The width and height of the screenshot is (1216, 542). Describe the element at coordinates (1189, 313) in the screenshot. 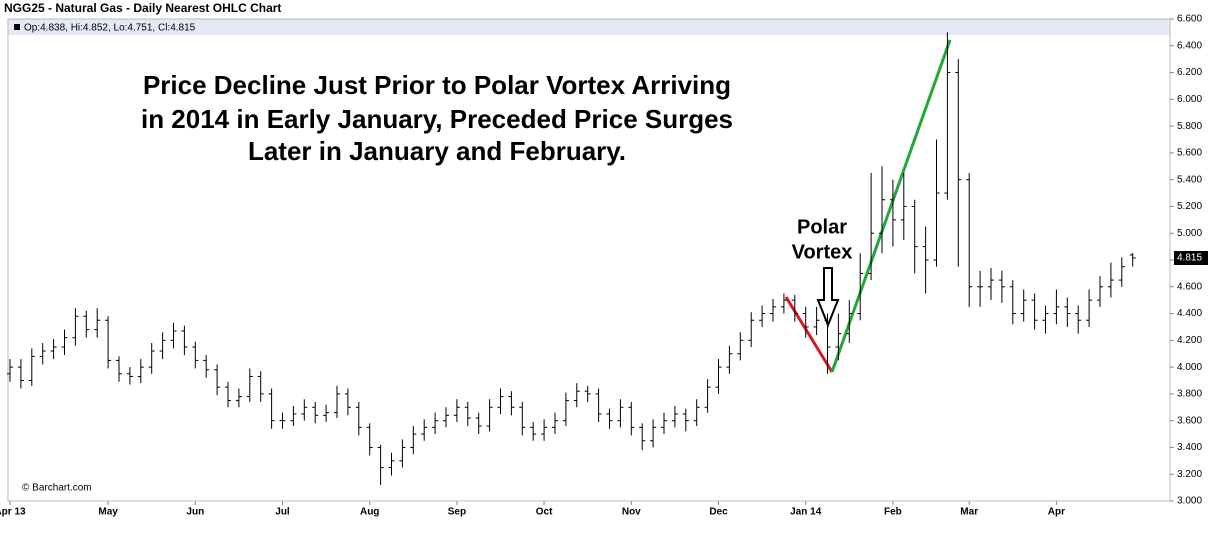

I see `y-tick-label: 4.400` at that location.